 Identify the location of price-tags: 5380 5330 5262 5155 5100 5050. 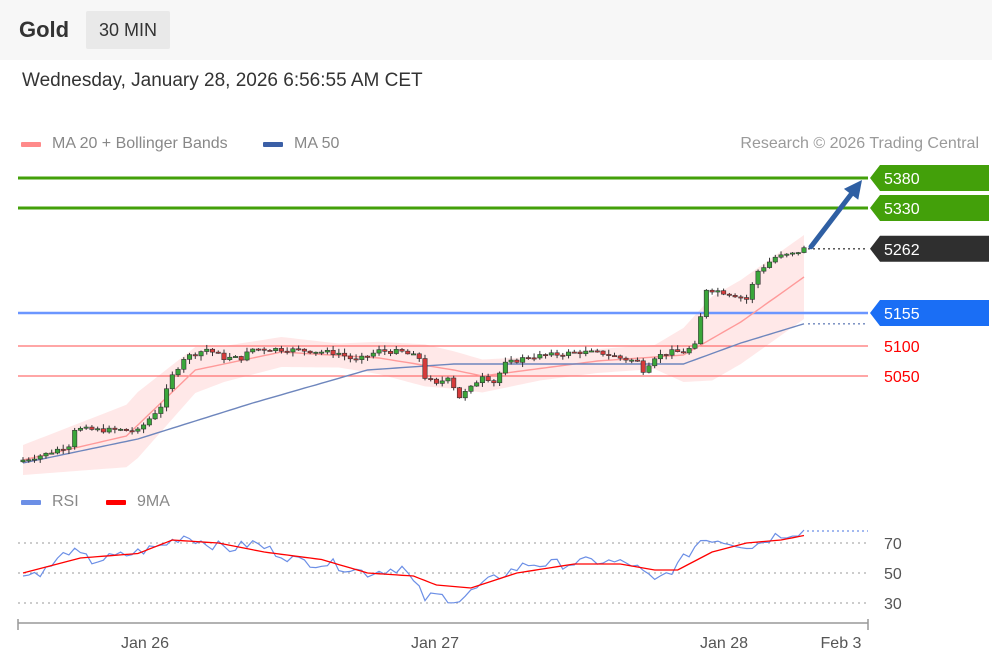
(929, 275).